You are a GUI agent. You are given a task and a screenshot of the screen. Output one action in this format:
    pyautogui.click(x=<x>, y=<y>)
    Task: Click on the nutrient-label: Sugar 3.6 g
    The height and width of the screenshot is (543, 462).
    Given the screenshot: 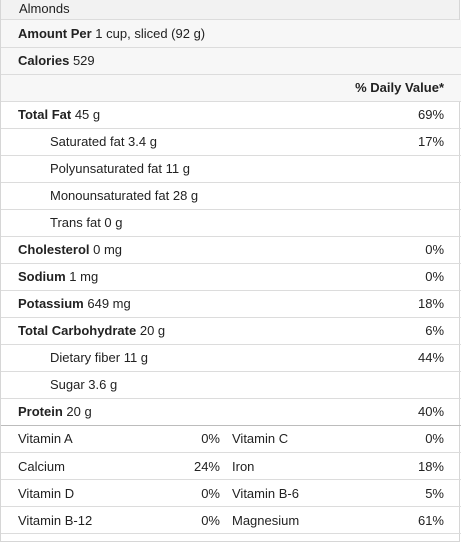 What is the action you would take?
    pyautogui.click(x=161, y=385)
    